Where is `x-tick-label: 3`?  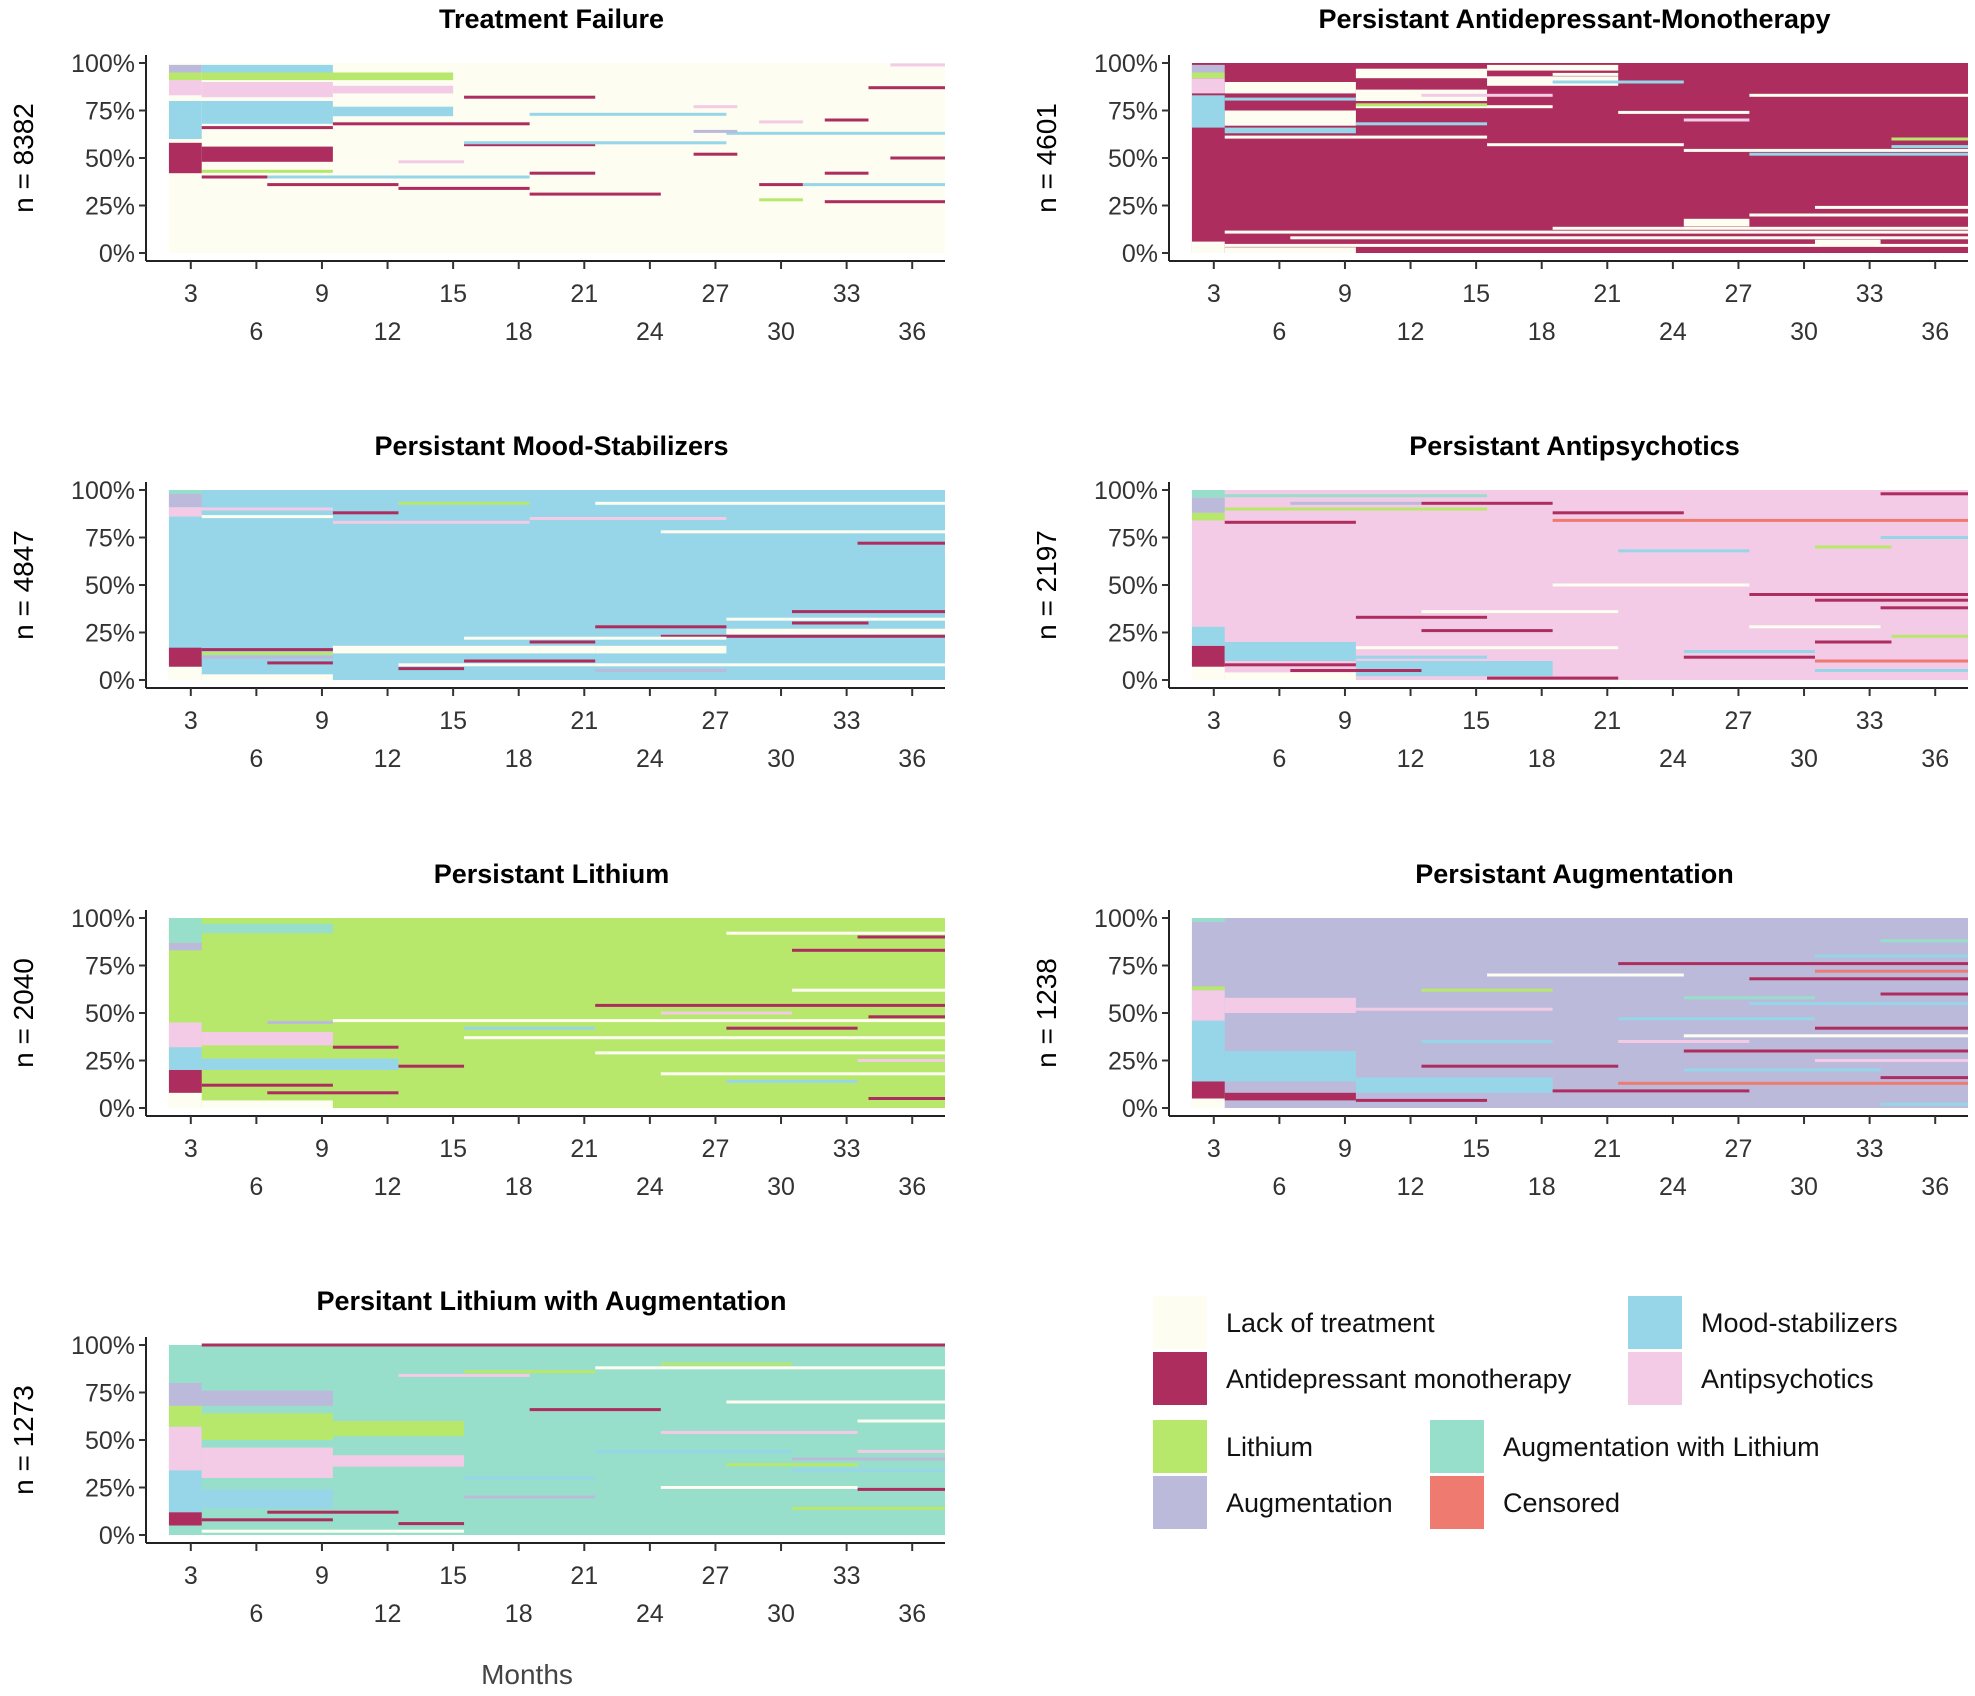
x-tick-label: 3 is located at coordinates (1214, 721).